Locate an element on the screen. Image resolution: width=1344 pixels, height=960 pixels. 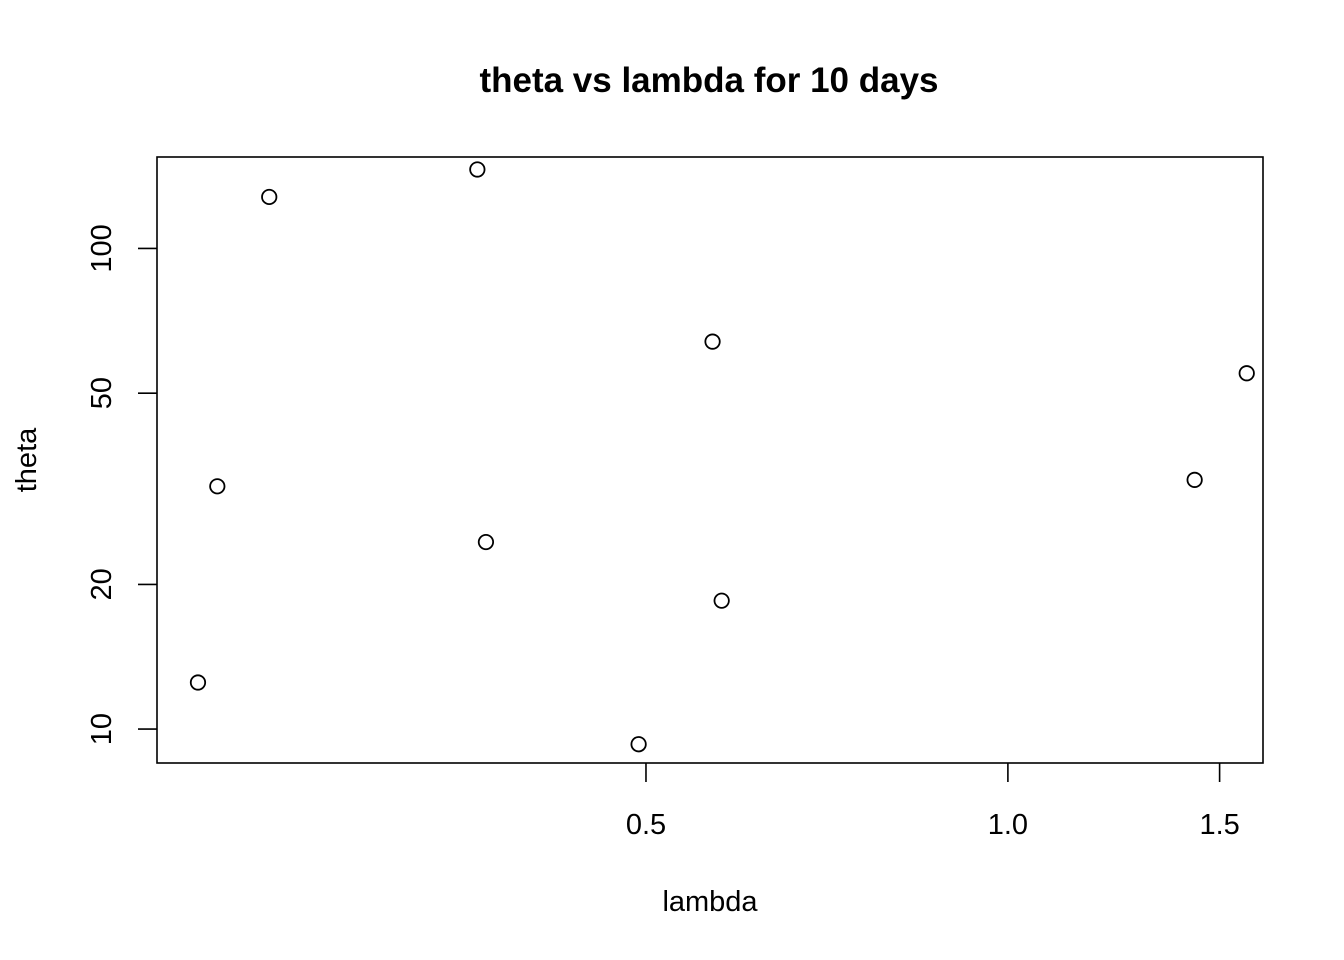
y-tick-label-2: 50 is located at coordinates (102, 393).